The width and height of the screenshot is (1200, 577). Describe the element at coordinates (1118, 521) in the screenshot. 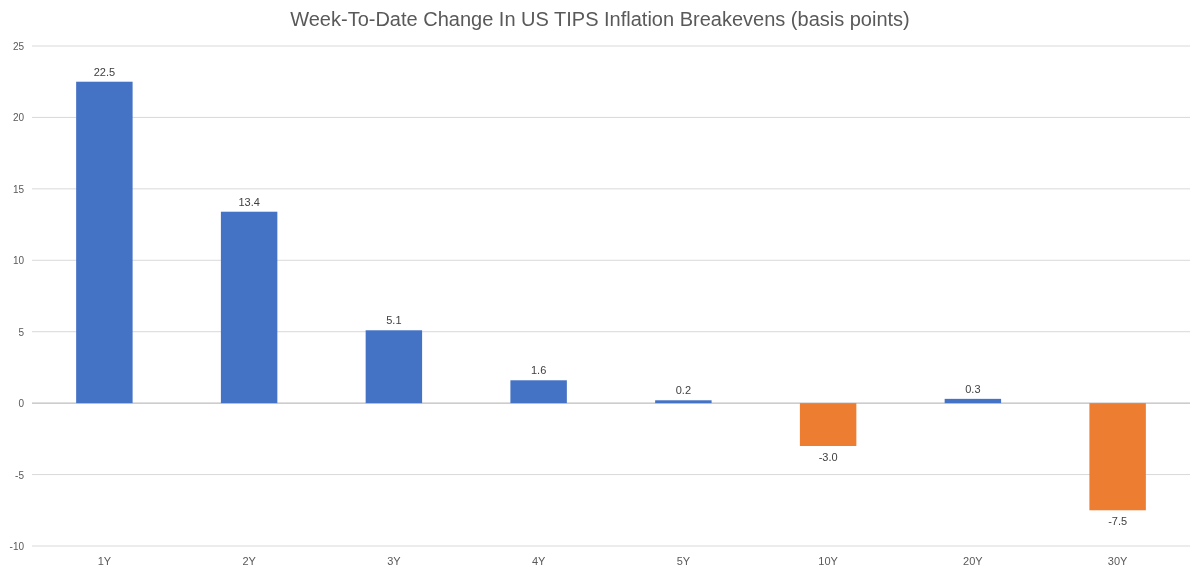

I see `data-label: -7.5` at that location.